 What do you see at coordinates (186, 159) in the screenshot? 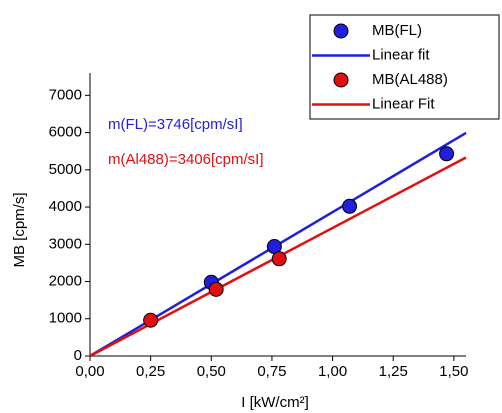
I see `annotation: m(Al488)=3406[cpm/sI]` at bounding box center [186, 159].